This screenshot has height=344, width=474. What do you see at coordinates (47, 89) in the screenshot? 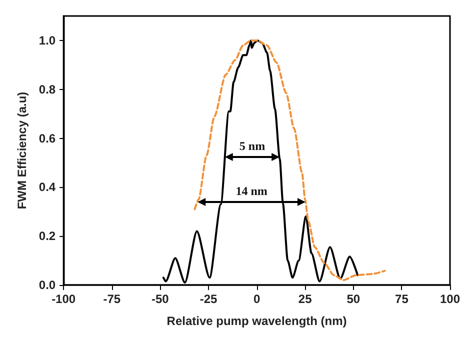
I see `y-tick-label: 0.8` at bounding box center [47, 89].